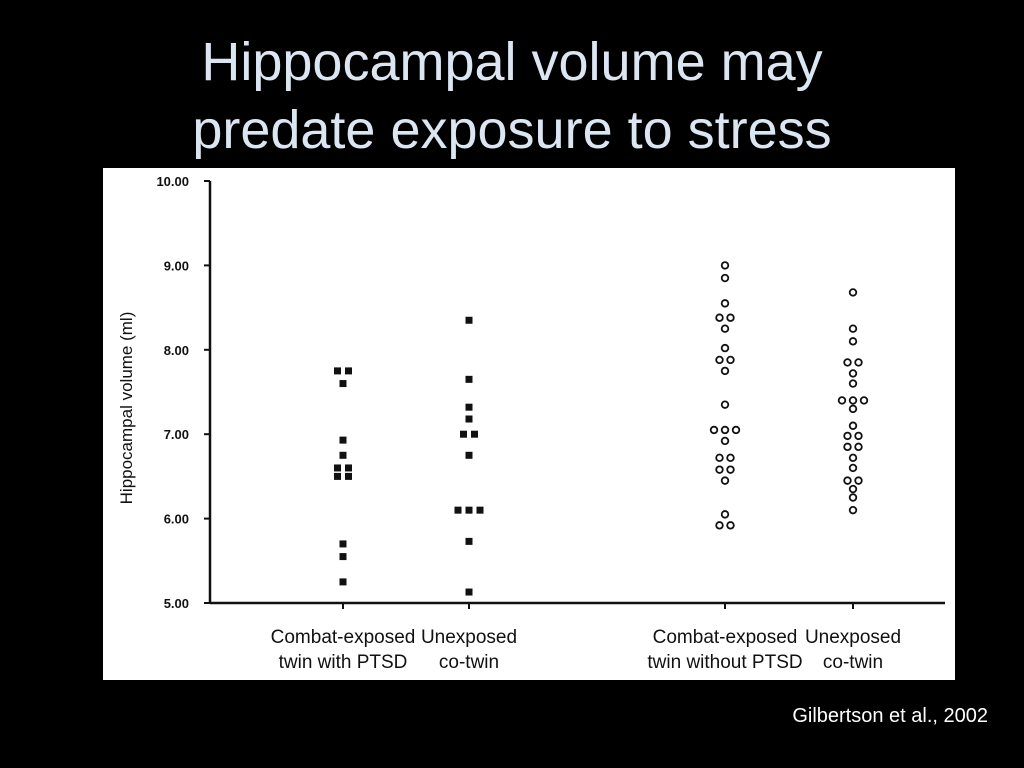  I want to click on y-tick-label: 8.00, so click(176, 350).